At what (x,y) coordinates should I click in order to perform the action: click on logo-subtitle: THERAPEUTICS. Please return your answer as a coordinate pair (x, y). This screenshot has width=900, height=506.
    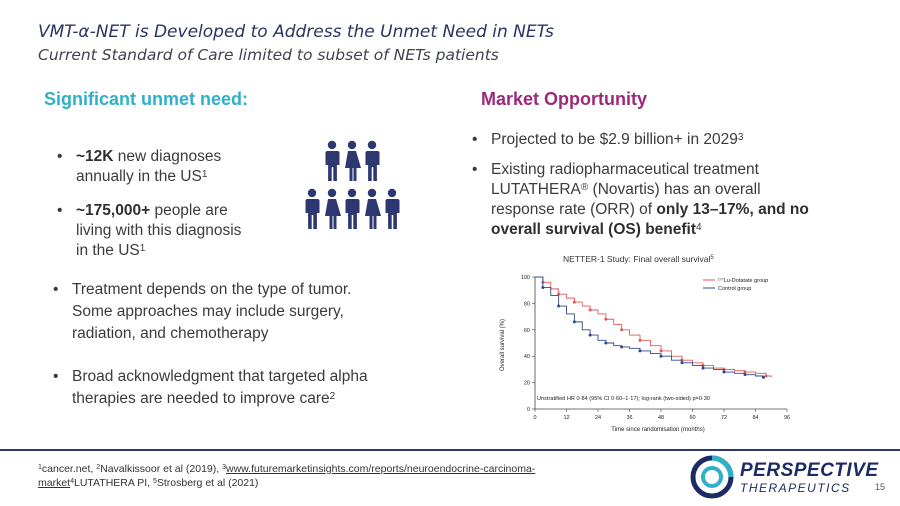
    Looking at the image, I should click on (795, 488).